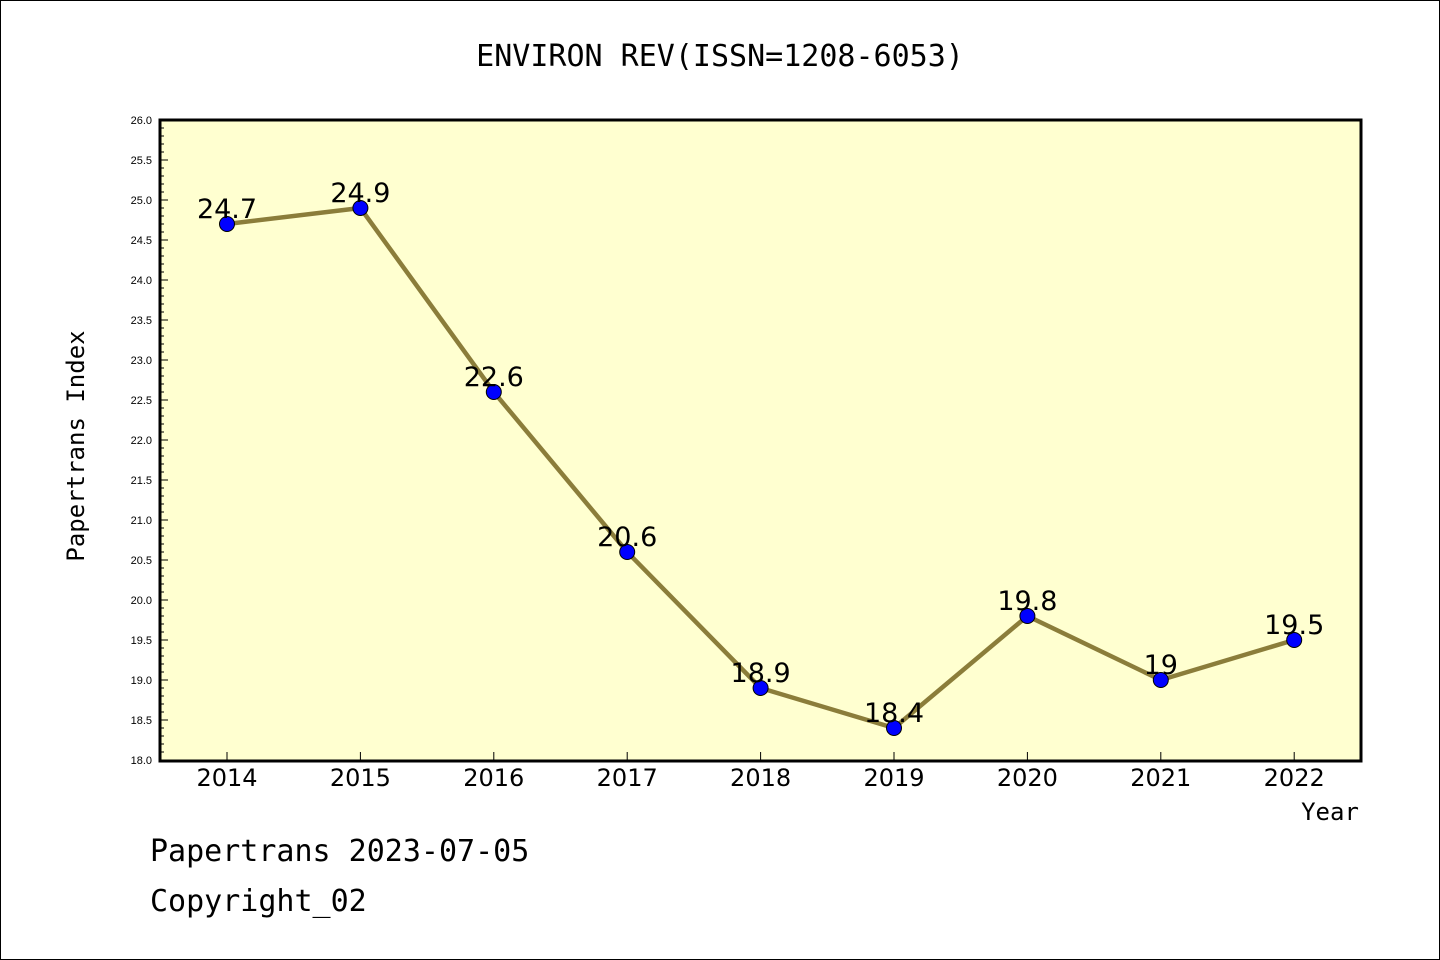 The image size is (1440, 960). Describe the element at coordinates (141, 121) in the screenshot. I see `y-tick-label: 26.0` at that location.